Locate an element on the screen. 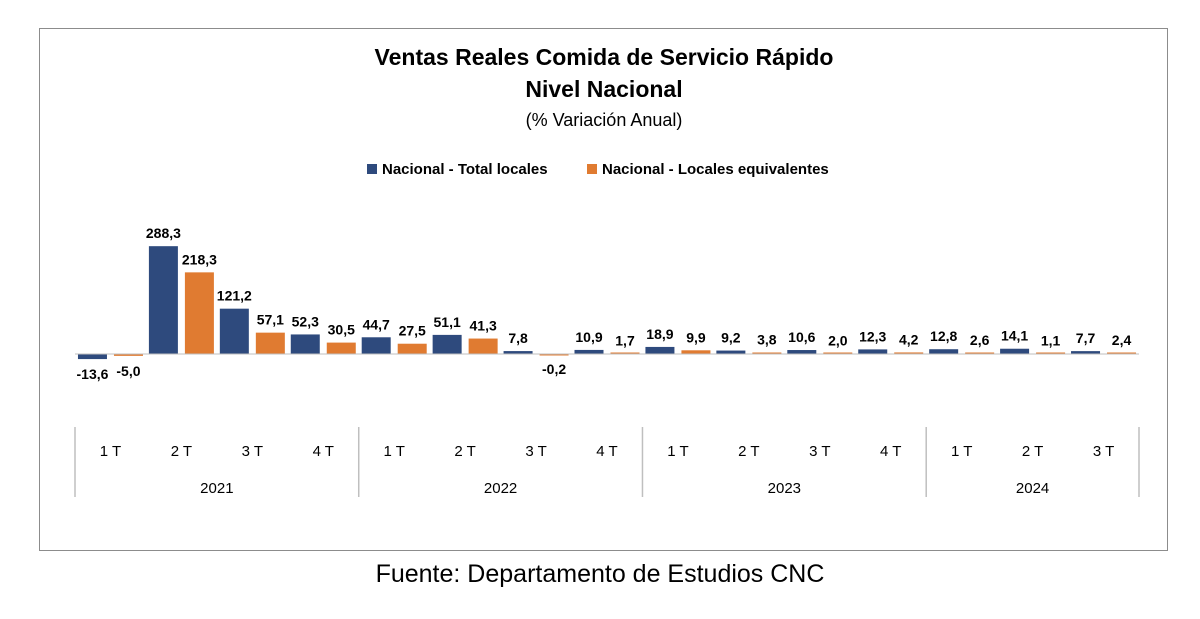 The image size is (1200, 619). data-label-s1-13: 12,8 is located at coordinates (943, 336).